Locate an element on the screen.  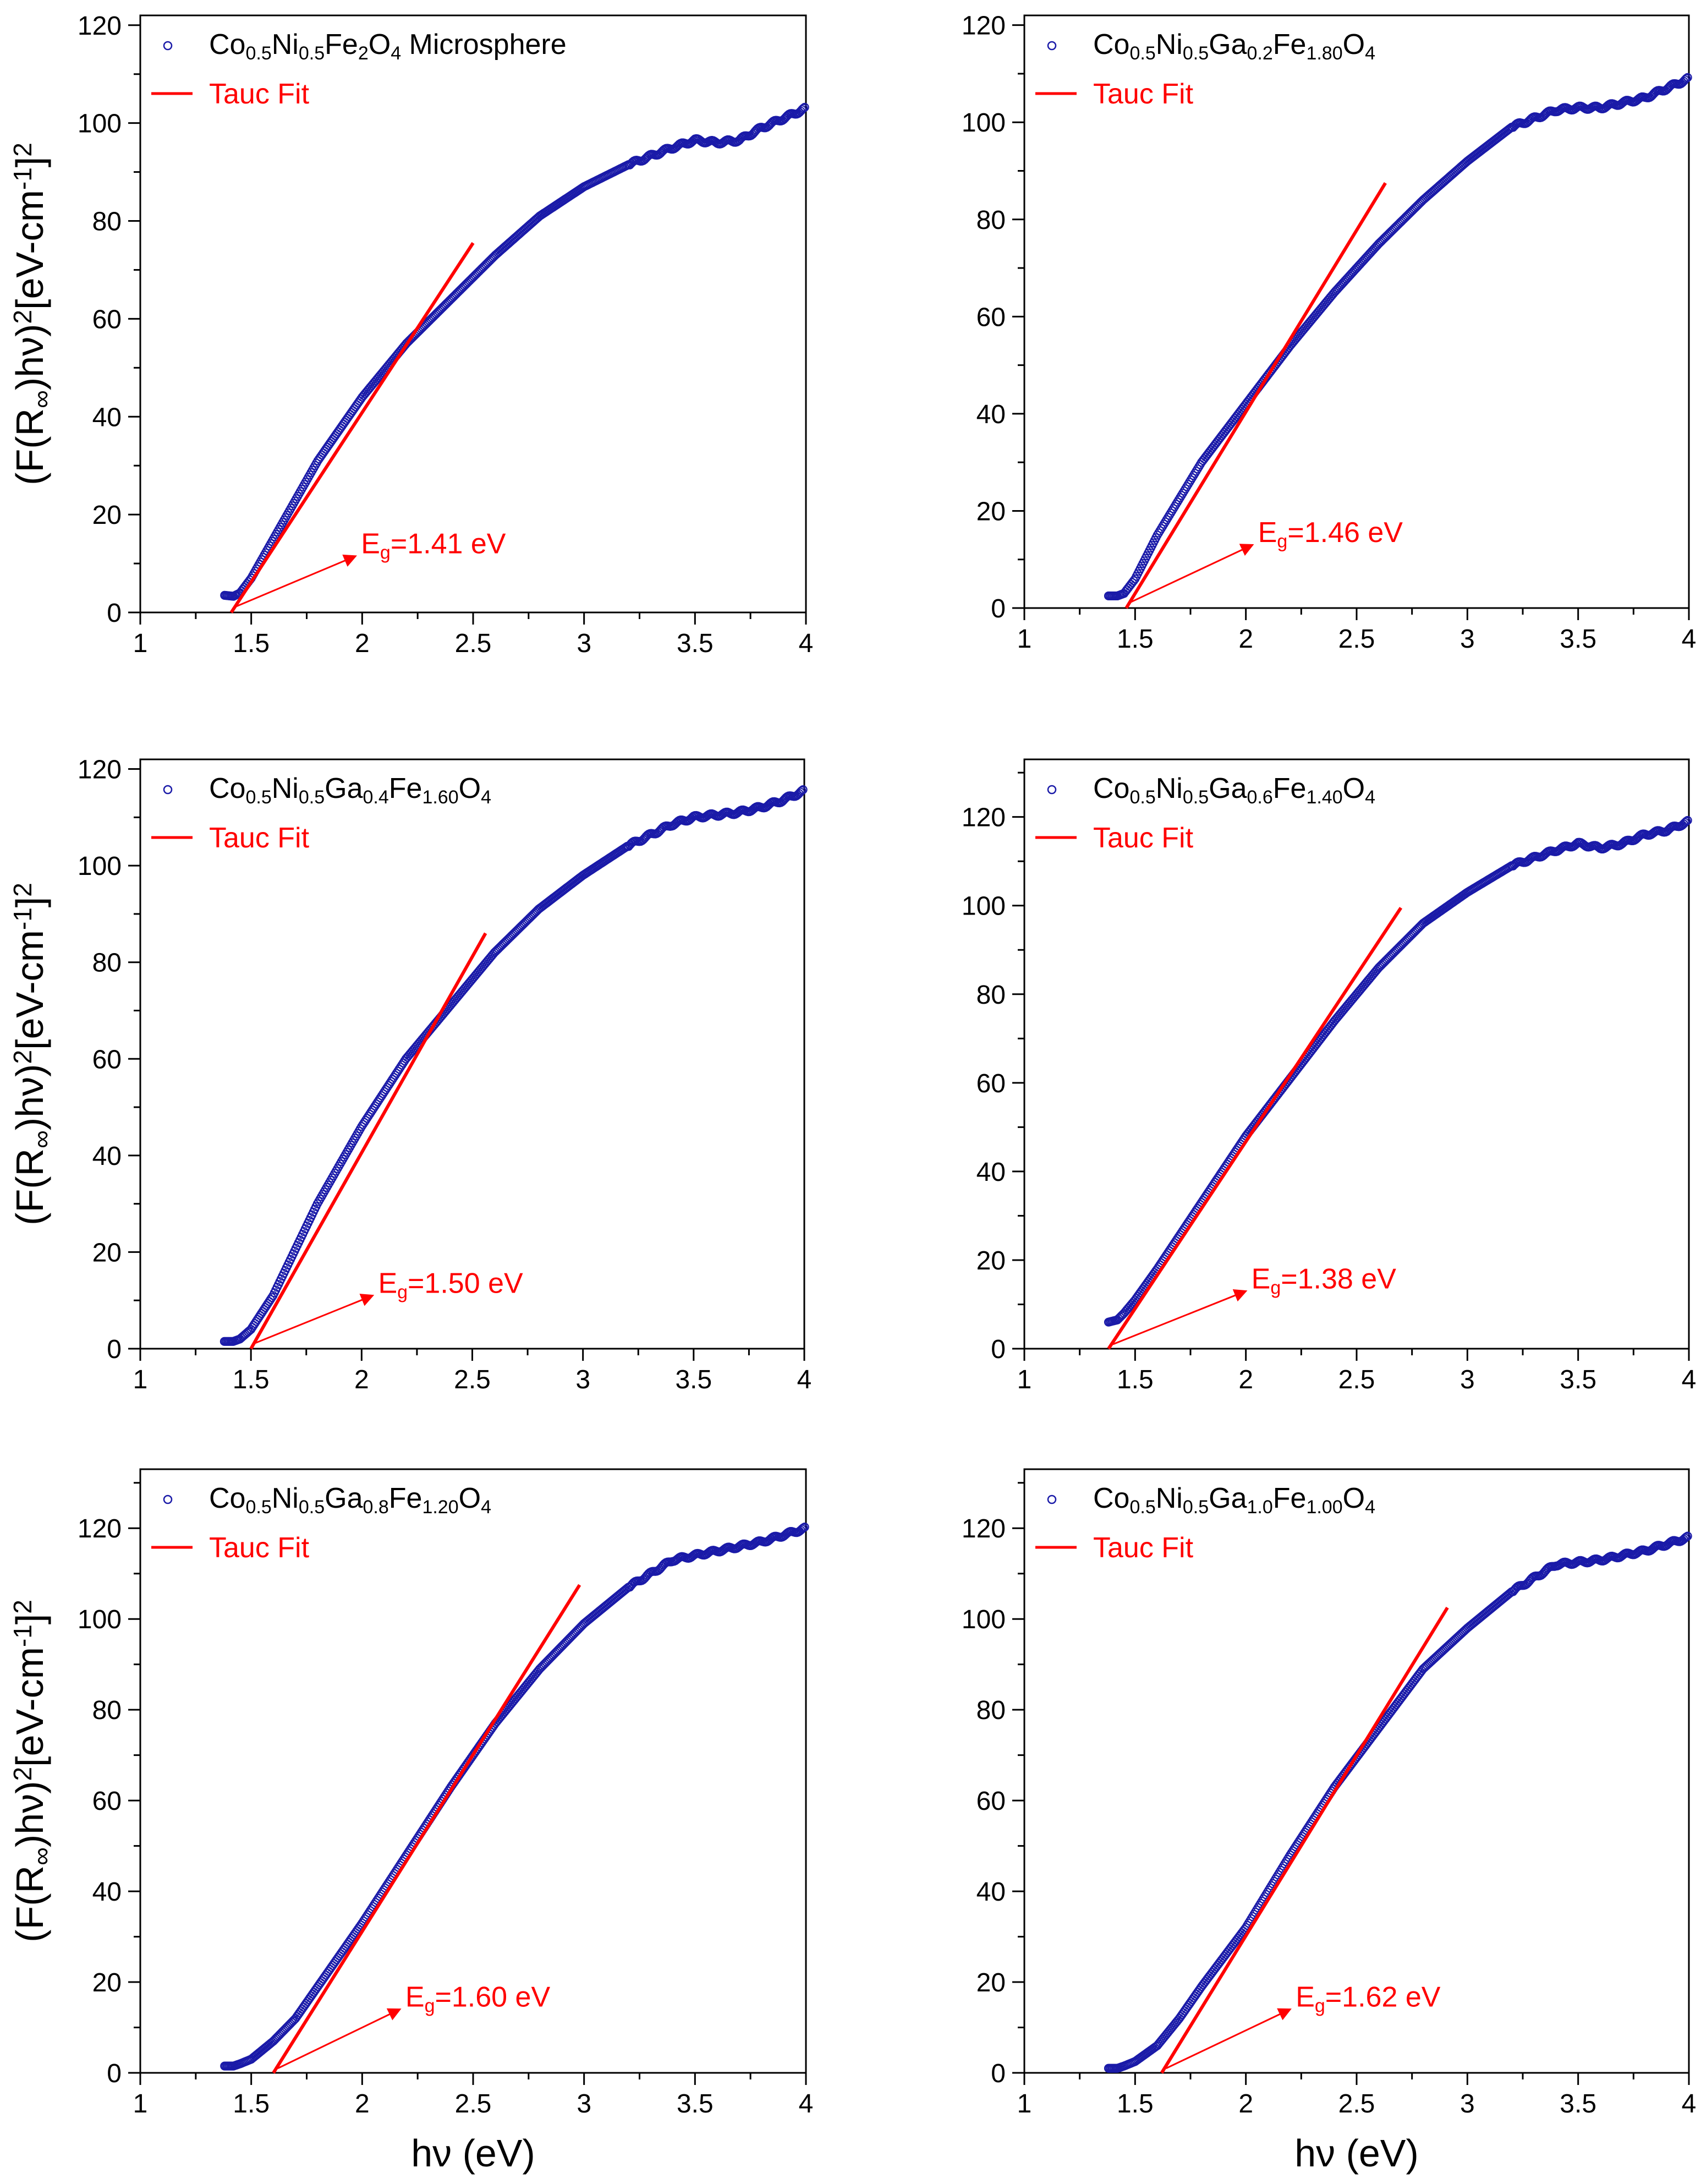
legend-data-marker is located at coordinates (168, 1499).